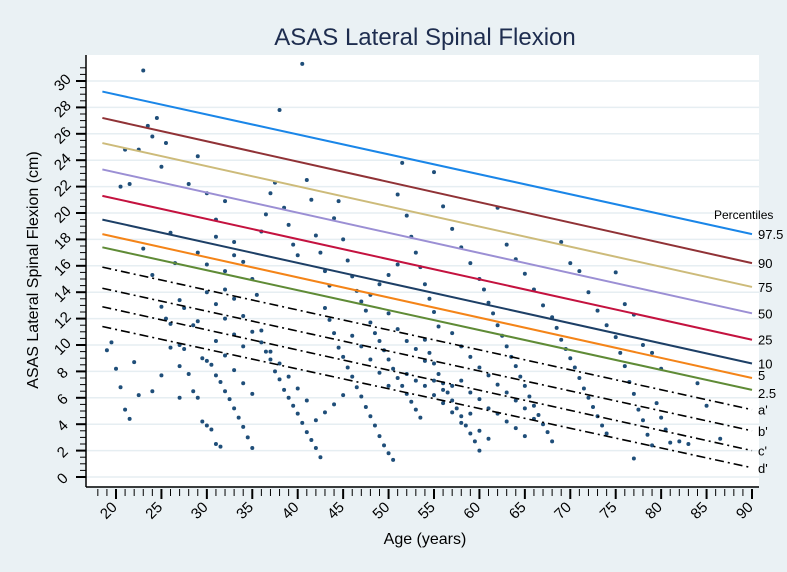 This screenshot has width=787, height=572. Describe the element at coordinates (63, 268) in the screenshot. I see `y-tick-label: 16` at that location.